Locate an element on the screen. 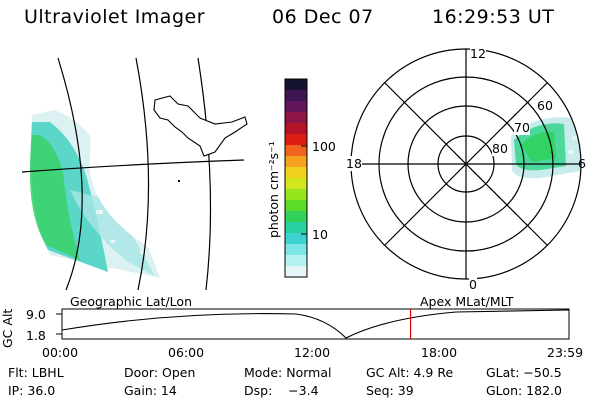 The image size is (600, 400). continent-outline is located at coordinates (200, 126).